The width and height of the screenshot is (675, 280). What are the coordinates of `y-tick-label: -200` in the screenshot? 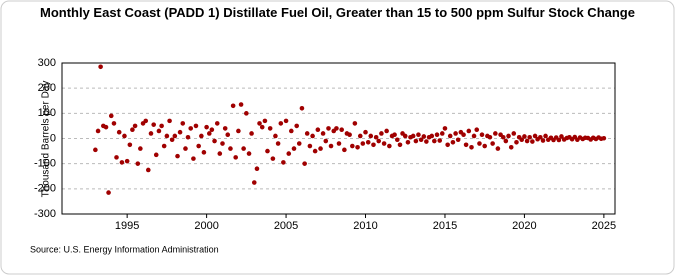 It's located at (45, 189).